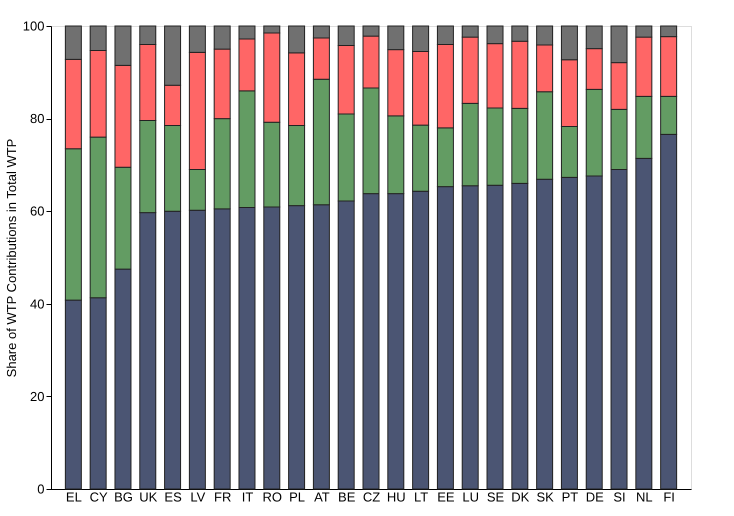  I want to click on x-tick-label: EE, so click(446, 497).